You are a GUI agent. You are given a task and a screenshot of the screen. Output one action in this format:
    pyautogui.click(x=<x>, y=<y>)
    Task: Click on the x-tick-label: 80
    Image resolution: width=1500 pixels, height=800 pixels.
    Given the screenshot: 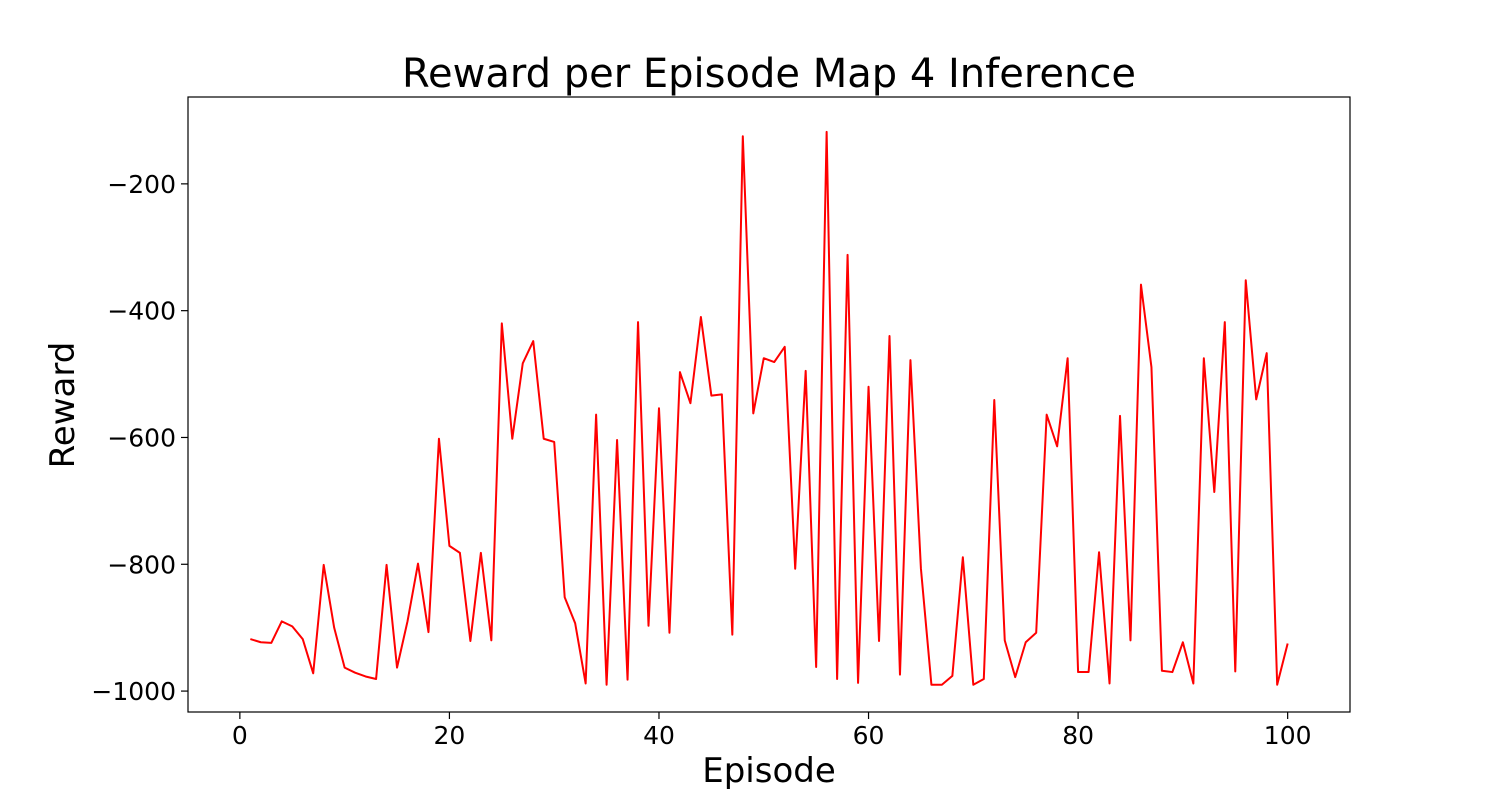 What is the action you would take?
    pyautogui.click(x=1078, y=735)
    